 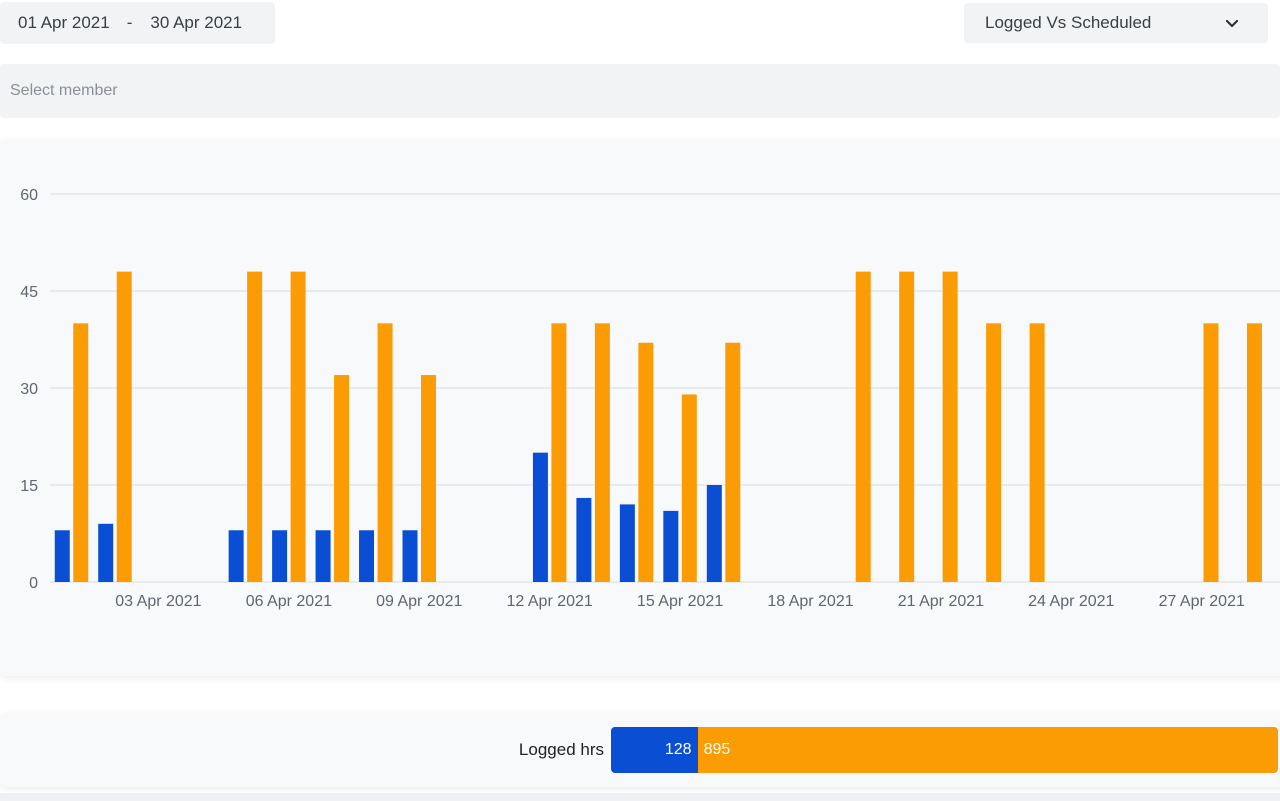 What do you see at coordinates (29, 195) in the screenshot?
I see `y-tick-label: 60` at bounding box center [29, 195].